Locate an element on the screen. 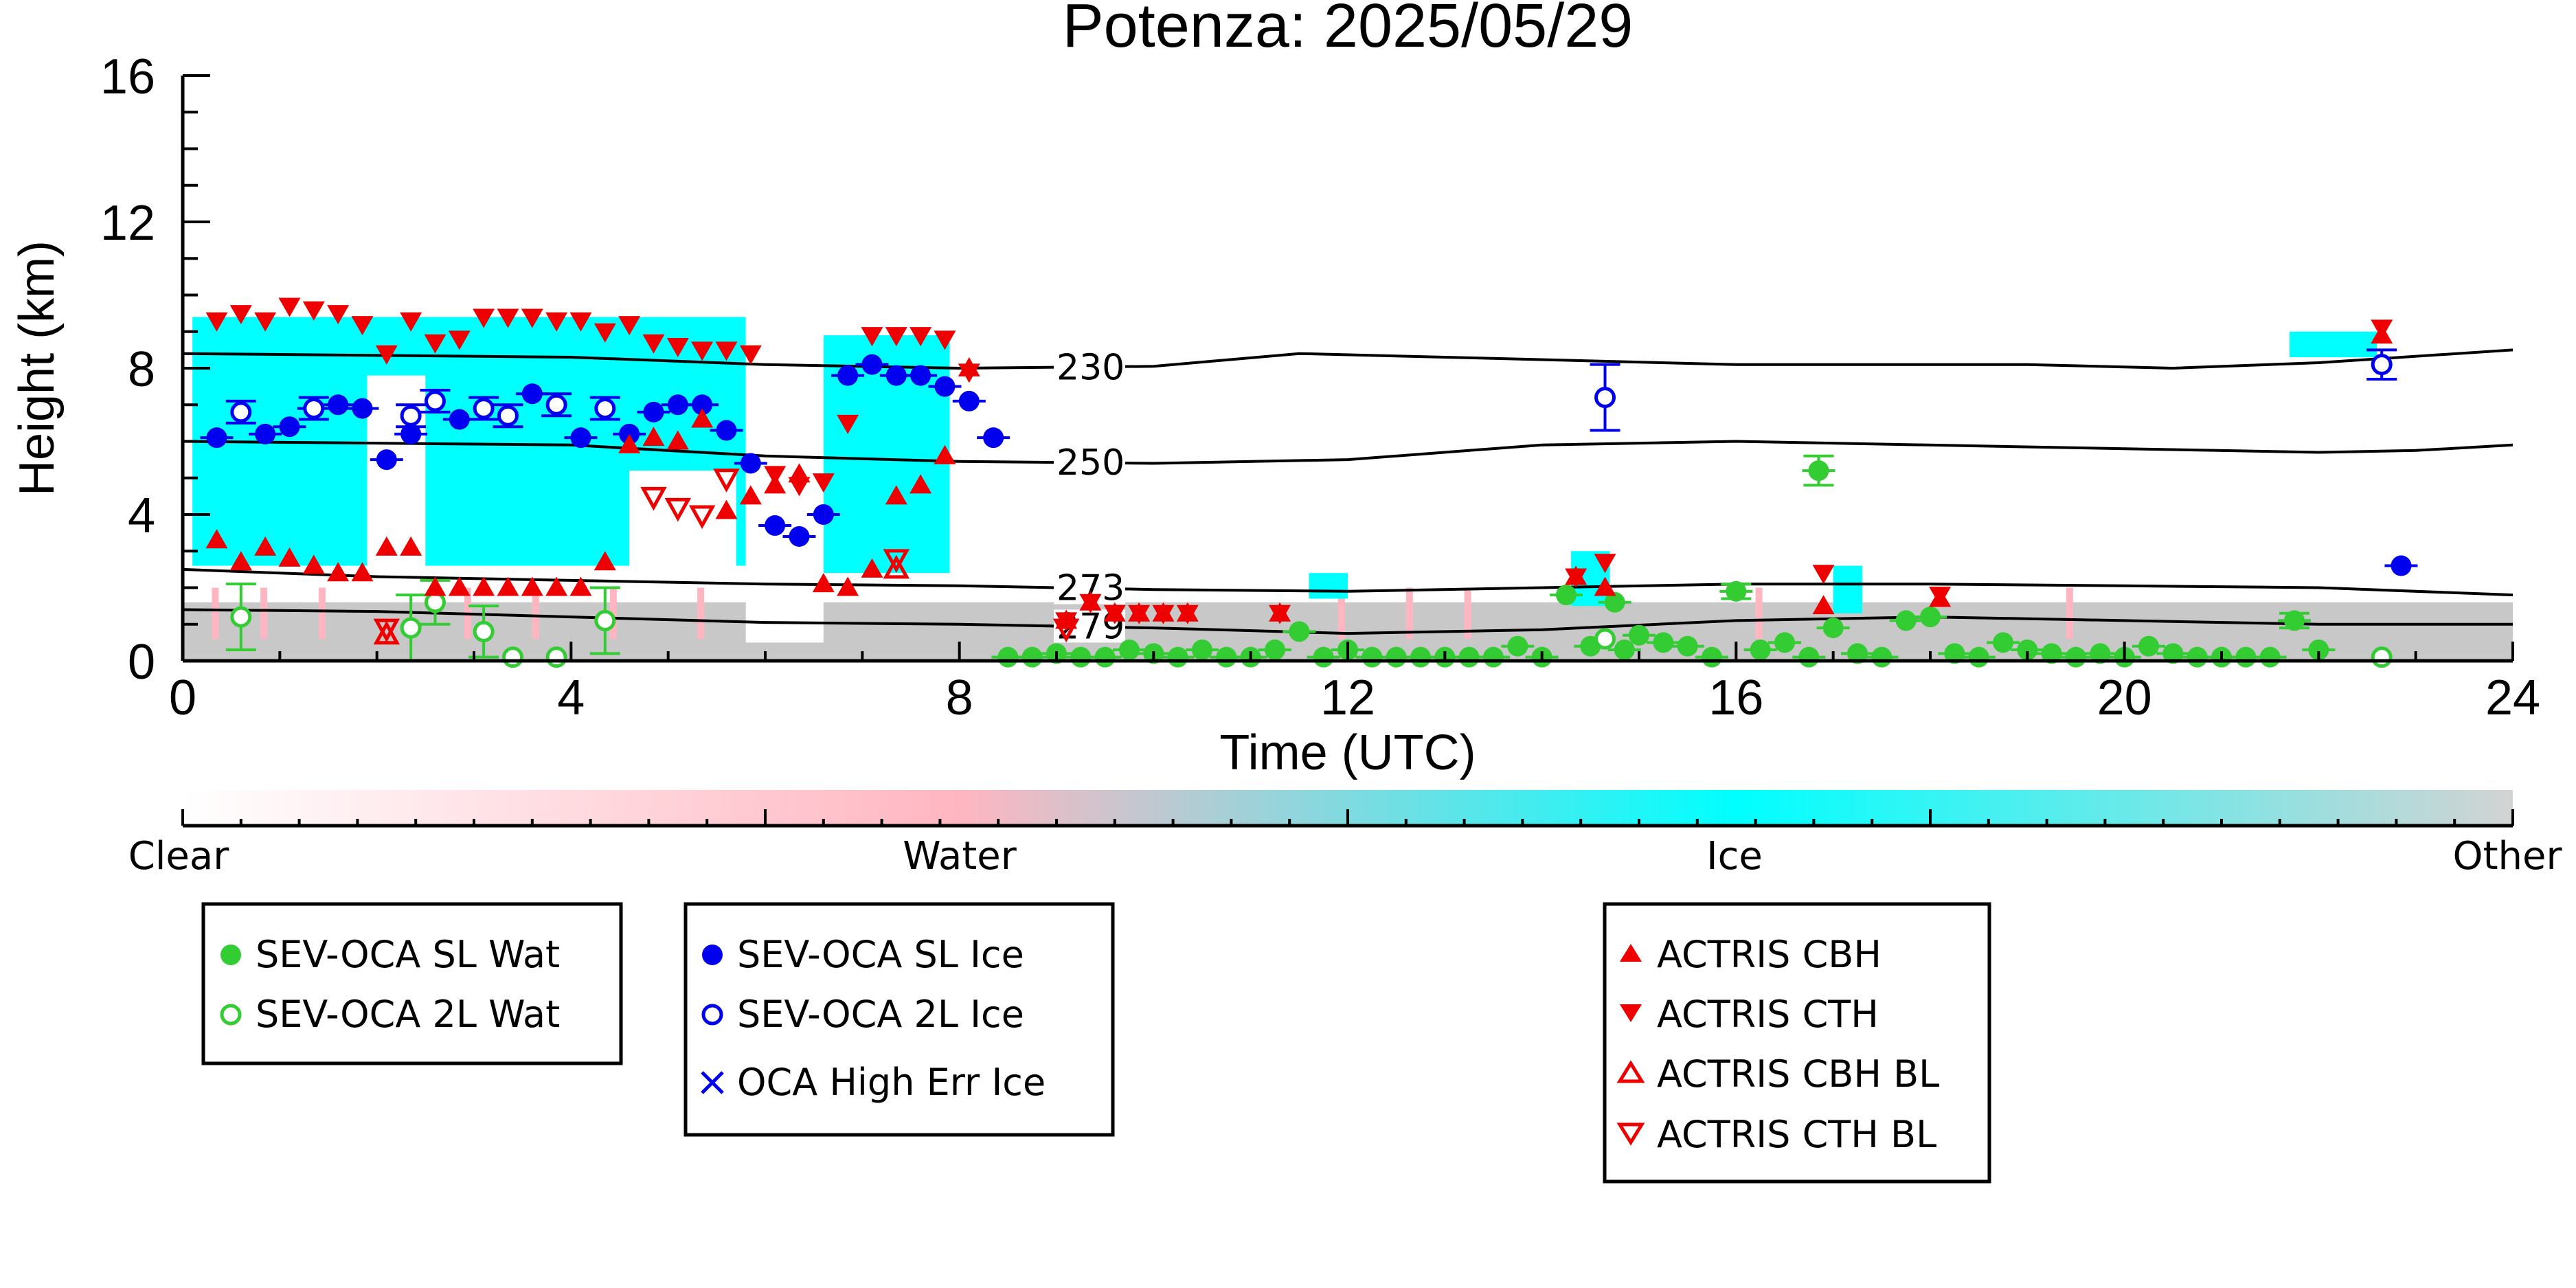 The image size is (2576, 1288). legend-marker-cth is located at coordinates (1631, 1013).